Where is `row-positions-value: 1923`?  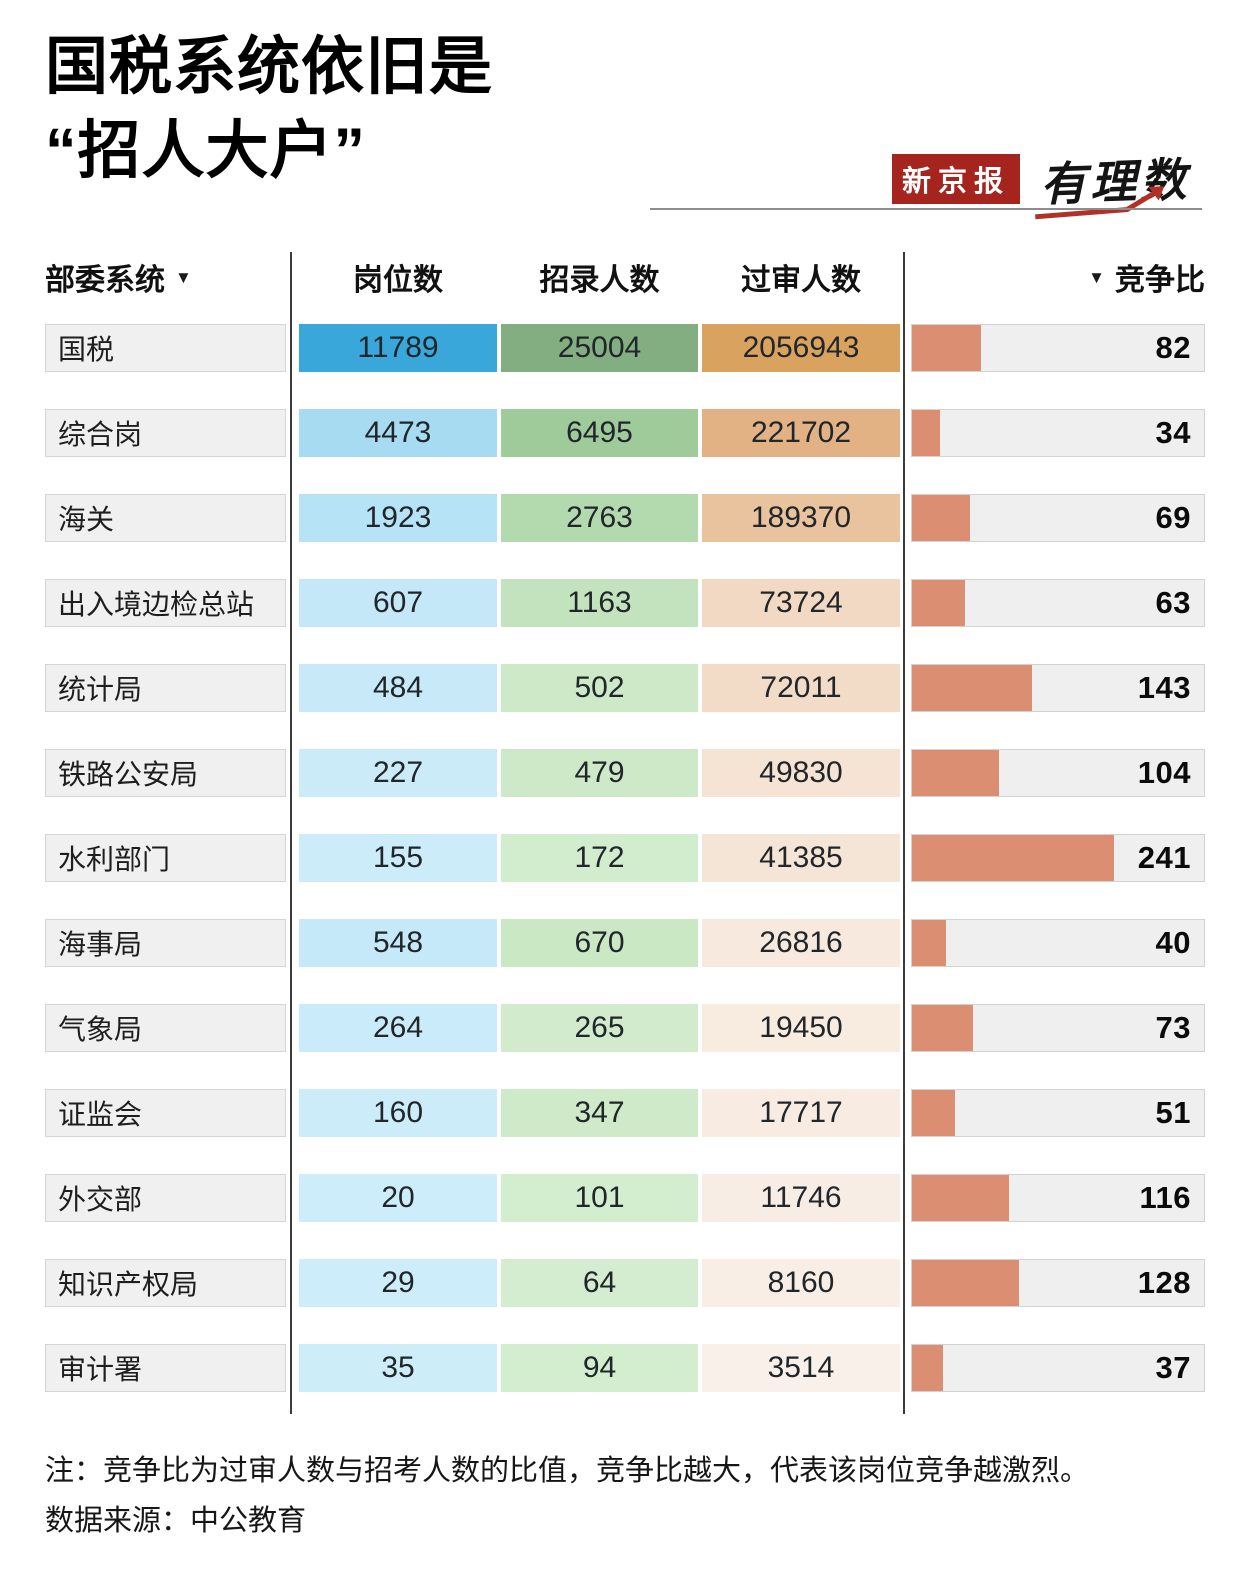 row-positions-value: 1923 is located at coordinates (398, 518).